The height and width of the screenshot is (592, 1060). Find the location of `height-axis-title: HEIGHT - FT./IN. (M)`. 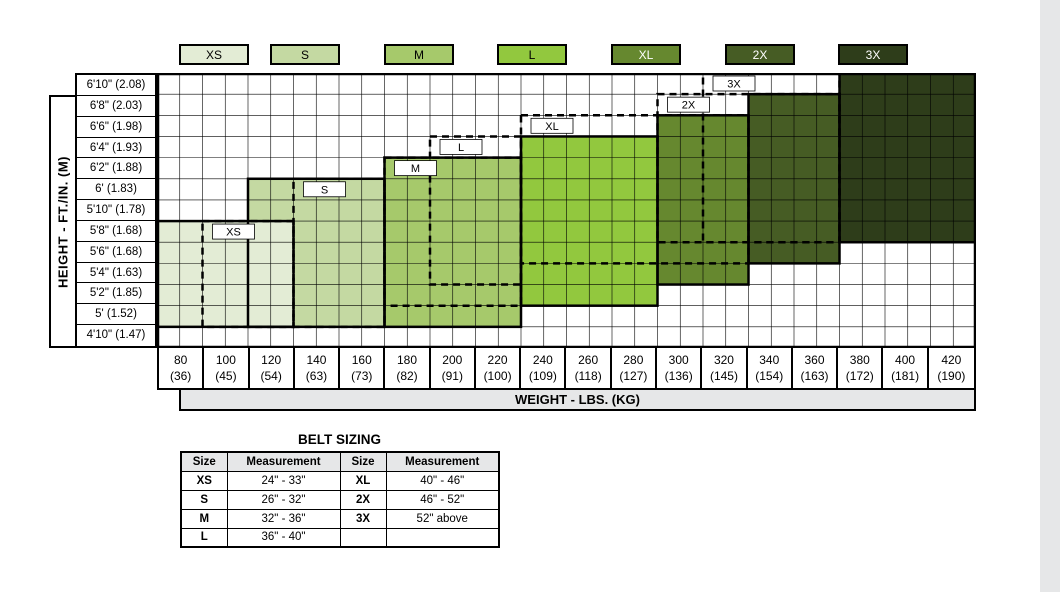

height-axis-title: HEIGHT - FT./IN. (M) is located at coordinates (62, 221).